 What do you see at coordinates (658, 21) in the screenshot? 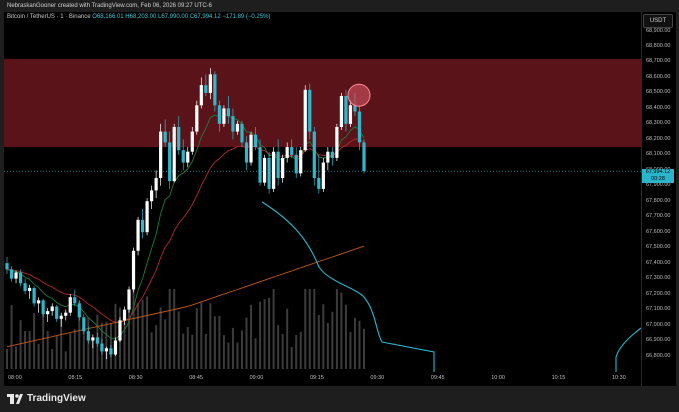
I see `currency-button: USDT` at bounding box center [658, 21].